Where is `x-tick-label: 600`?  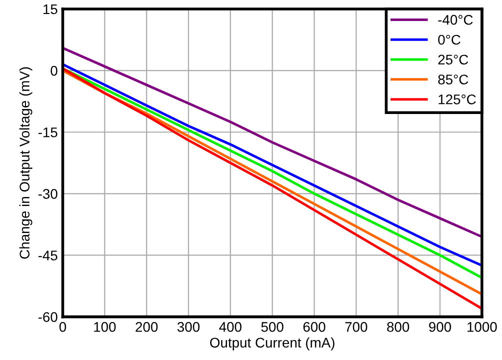 x-tick-label: 600 is located at coordinates (314, 327).